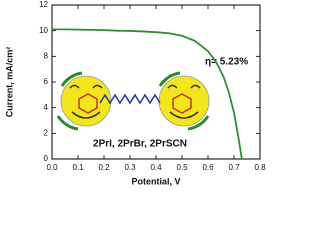  Describe the element at coordinates (226, 62) in the screenshot. I see `efficiency-annotation: η= 5.23%` at that location.